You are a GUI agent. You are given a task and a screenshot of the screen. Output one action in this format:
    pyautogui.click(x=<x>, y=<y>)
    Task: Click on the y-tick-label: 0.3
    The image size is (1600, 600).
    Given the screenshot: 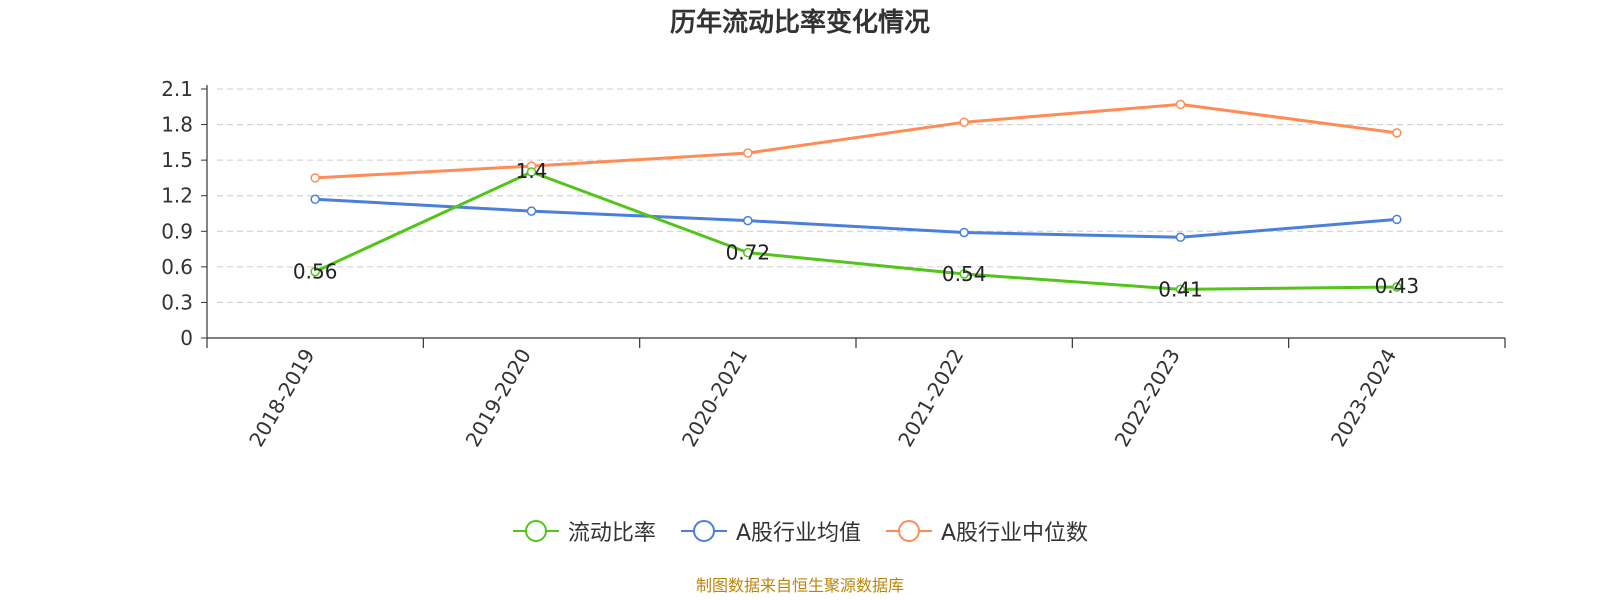 What is the action you would take?
    pyautogui.click(x=177, y=302)
    